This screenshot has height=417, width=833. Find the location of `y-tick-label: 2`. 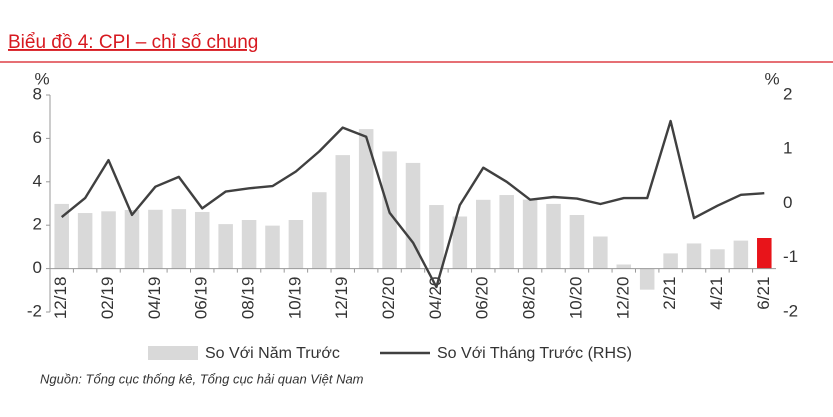

y-tick-label: 2 is located at coordinates (37, 224).